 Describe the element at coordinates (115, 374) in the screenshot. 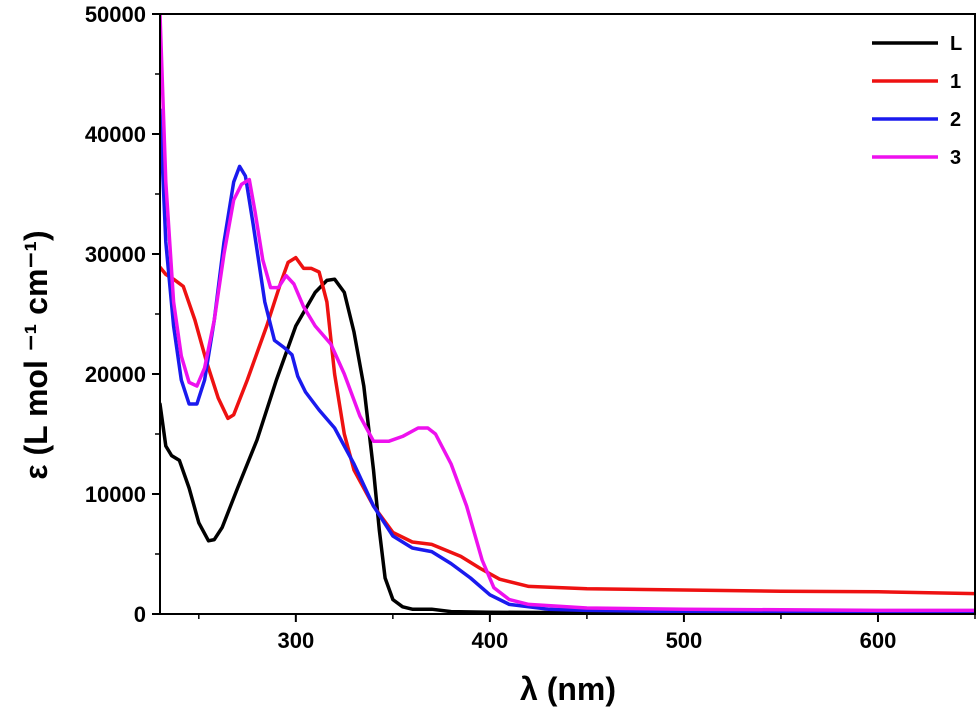

I see `y-tick-label-20000: 20000` at that location.